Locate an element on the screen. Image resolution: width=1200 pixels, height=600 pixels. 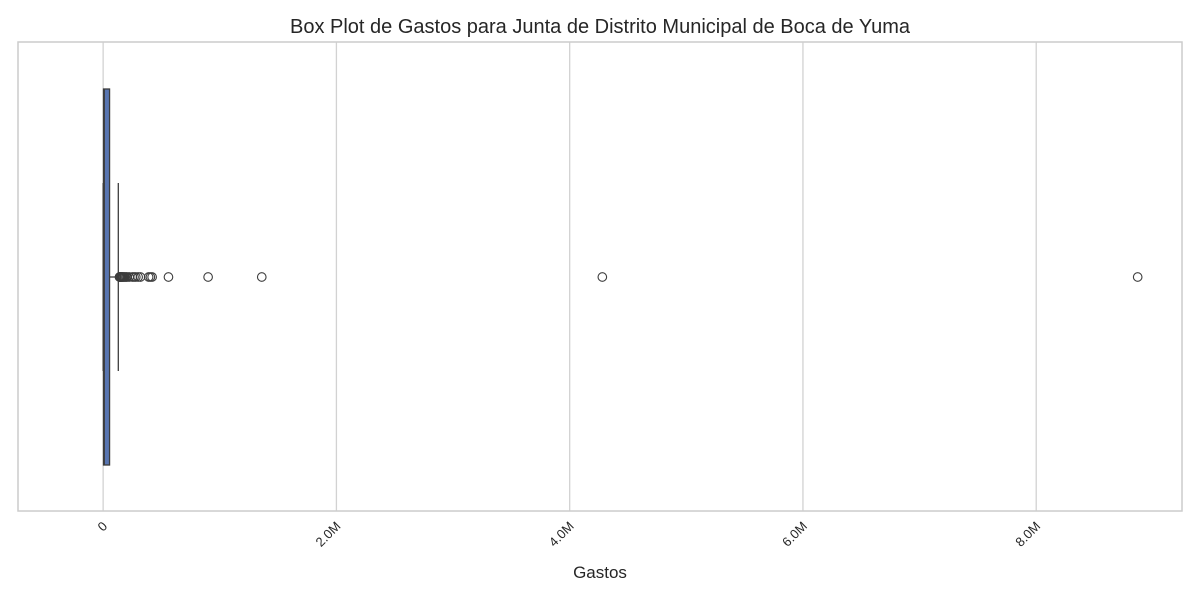
x-tick-label: 4.0M is located at coordinates (561, 534).